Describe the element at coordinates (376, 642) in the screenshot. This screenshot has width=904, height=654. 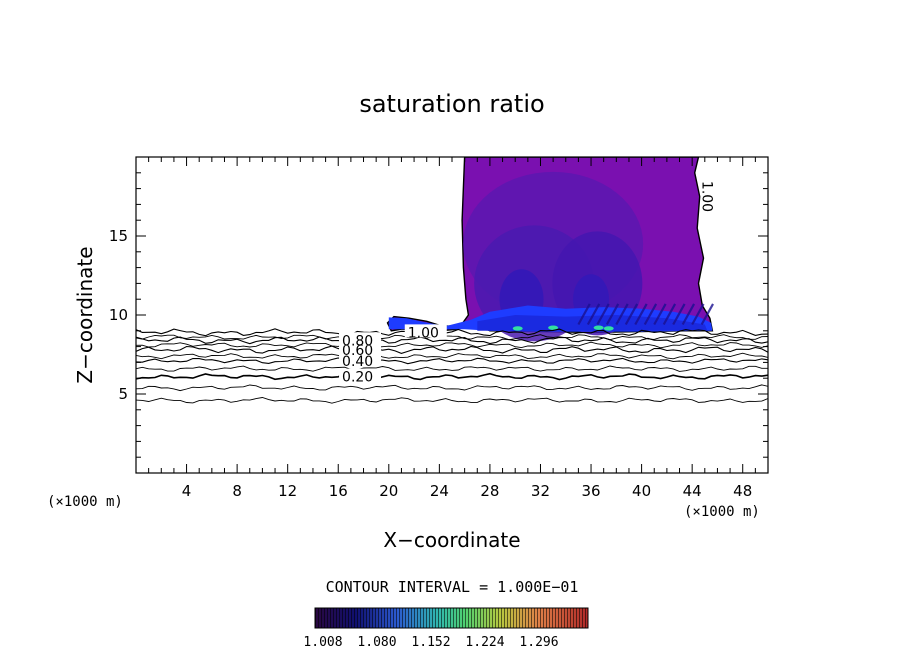
I see `colorbar-label: 1.080` at that location.